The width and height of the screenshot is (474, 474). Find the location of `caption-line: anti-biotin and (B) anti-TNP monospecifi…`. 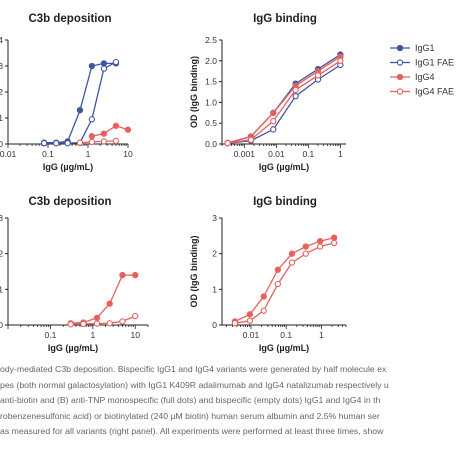

caption-line: anti-biotin and (B) anti-TNP monospecifi… is located at coordinates (190, 400).